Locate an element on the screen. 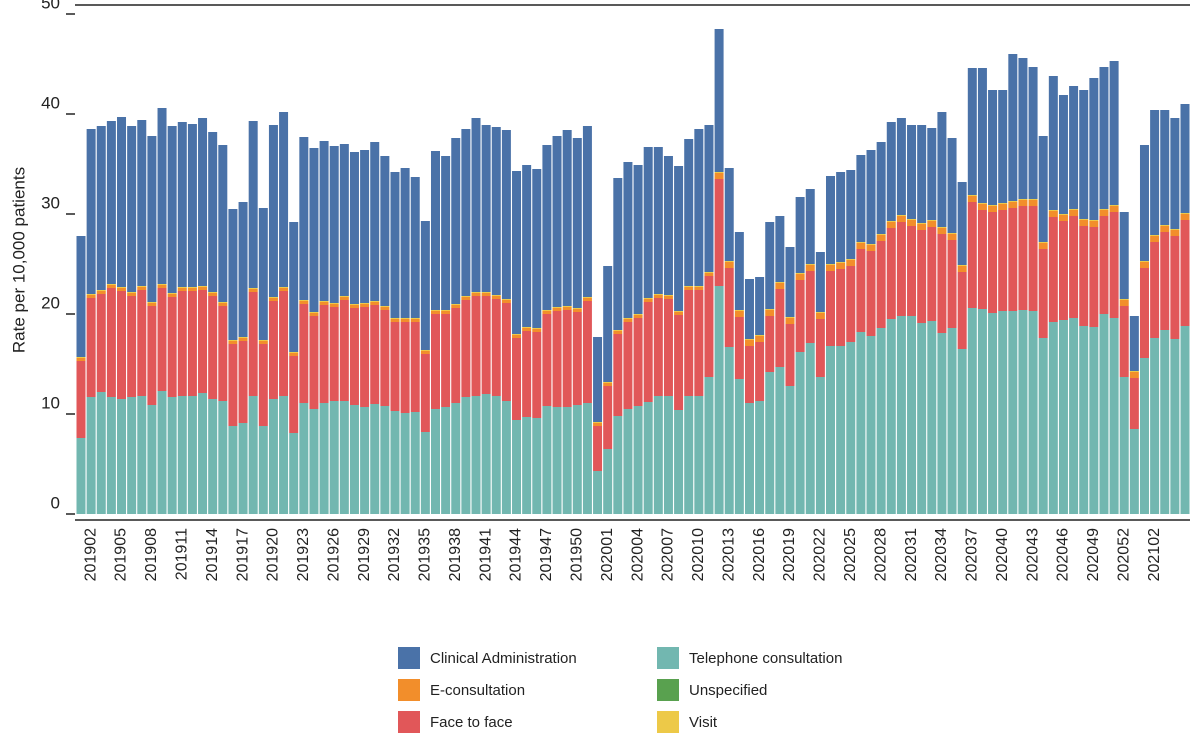  legend-label: Unspecified is located at coordinates (728, 690).